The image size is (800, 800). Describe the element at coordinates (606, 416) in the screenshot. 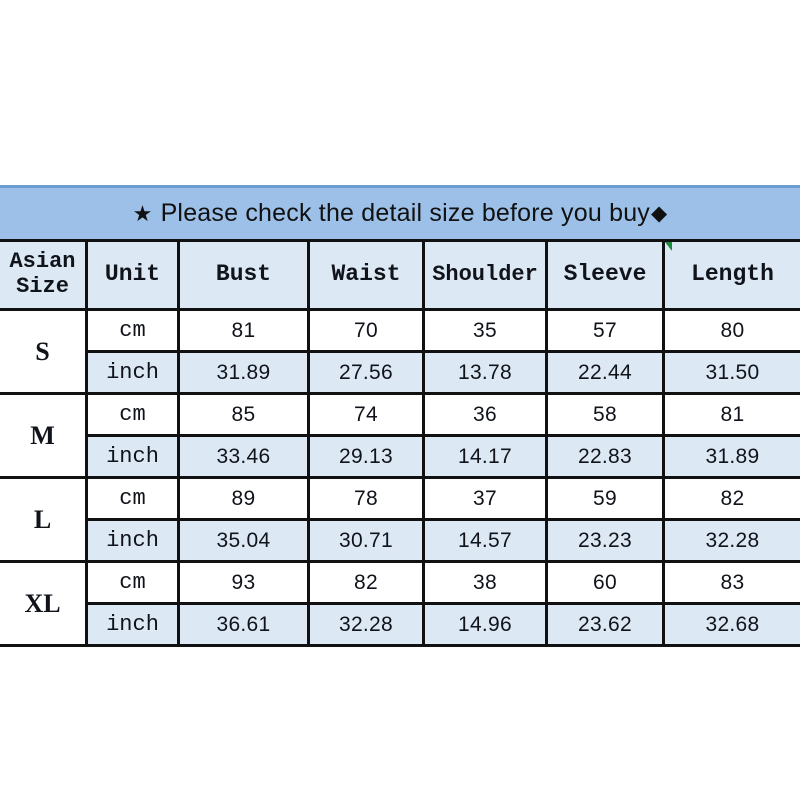

I see `cell-m-cm-sleeve: 58` at that location.